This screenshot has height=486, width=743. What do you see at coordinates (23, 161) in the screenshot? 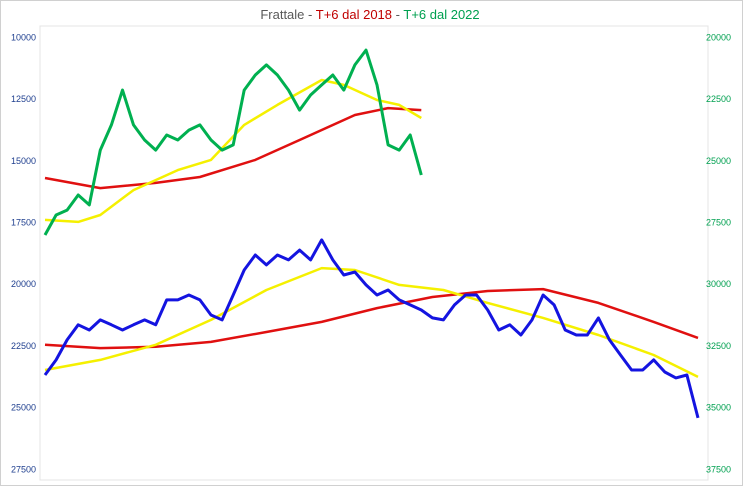
I see `y-tick-label: 15000` at bounding box center [23, 161].